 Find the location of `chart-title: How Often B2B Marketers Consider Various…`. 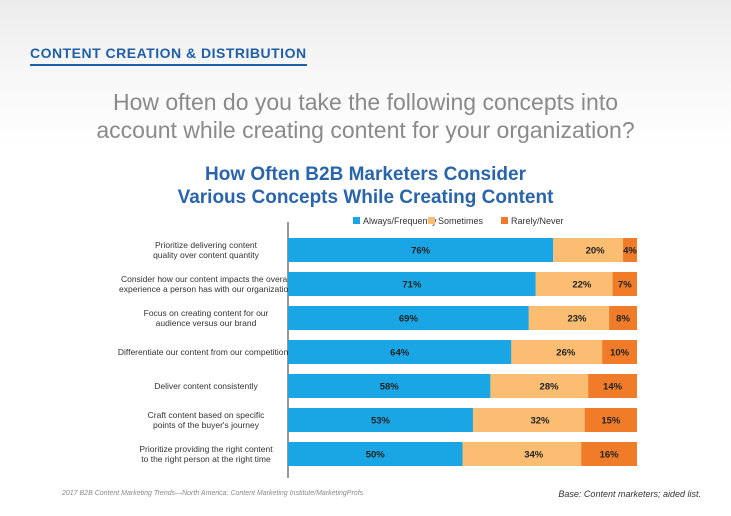

chart-title: How Often B2B Marketers Consider Various… is located at coordinates (365, 186).